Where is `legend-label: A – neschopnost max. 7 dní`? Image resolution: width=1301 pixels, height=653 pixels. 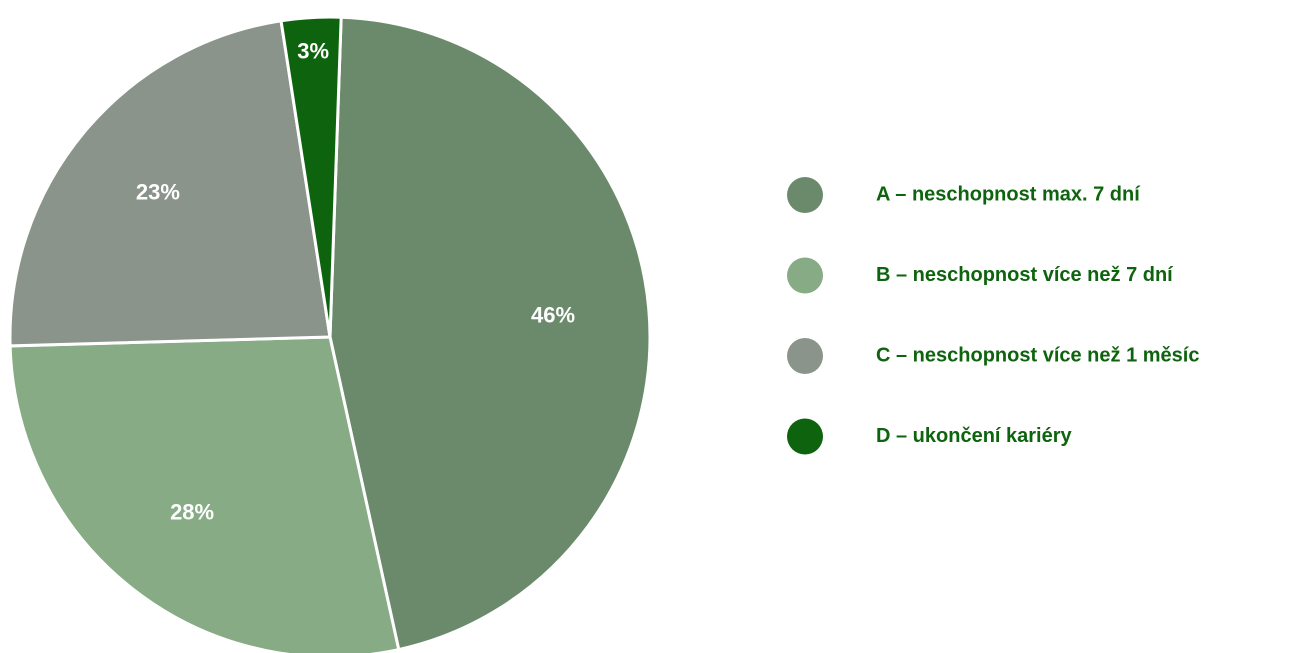 legend-label: A – neschopnost max. 7 dní is located at coordinates (1008, 194).